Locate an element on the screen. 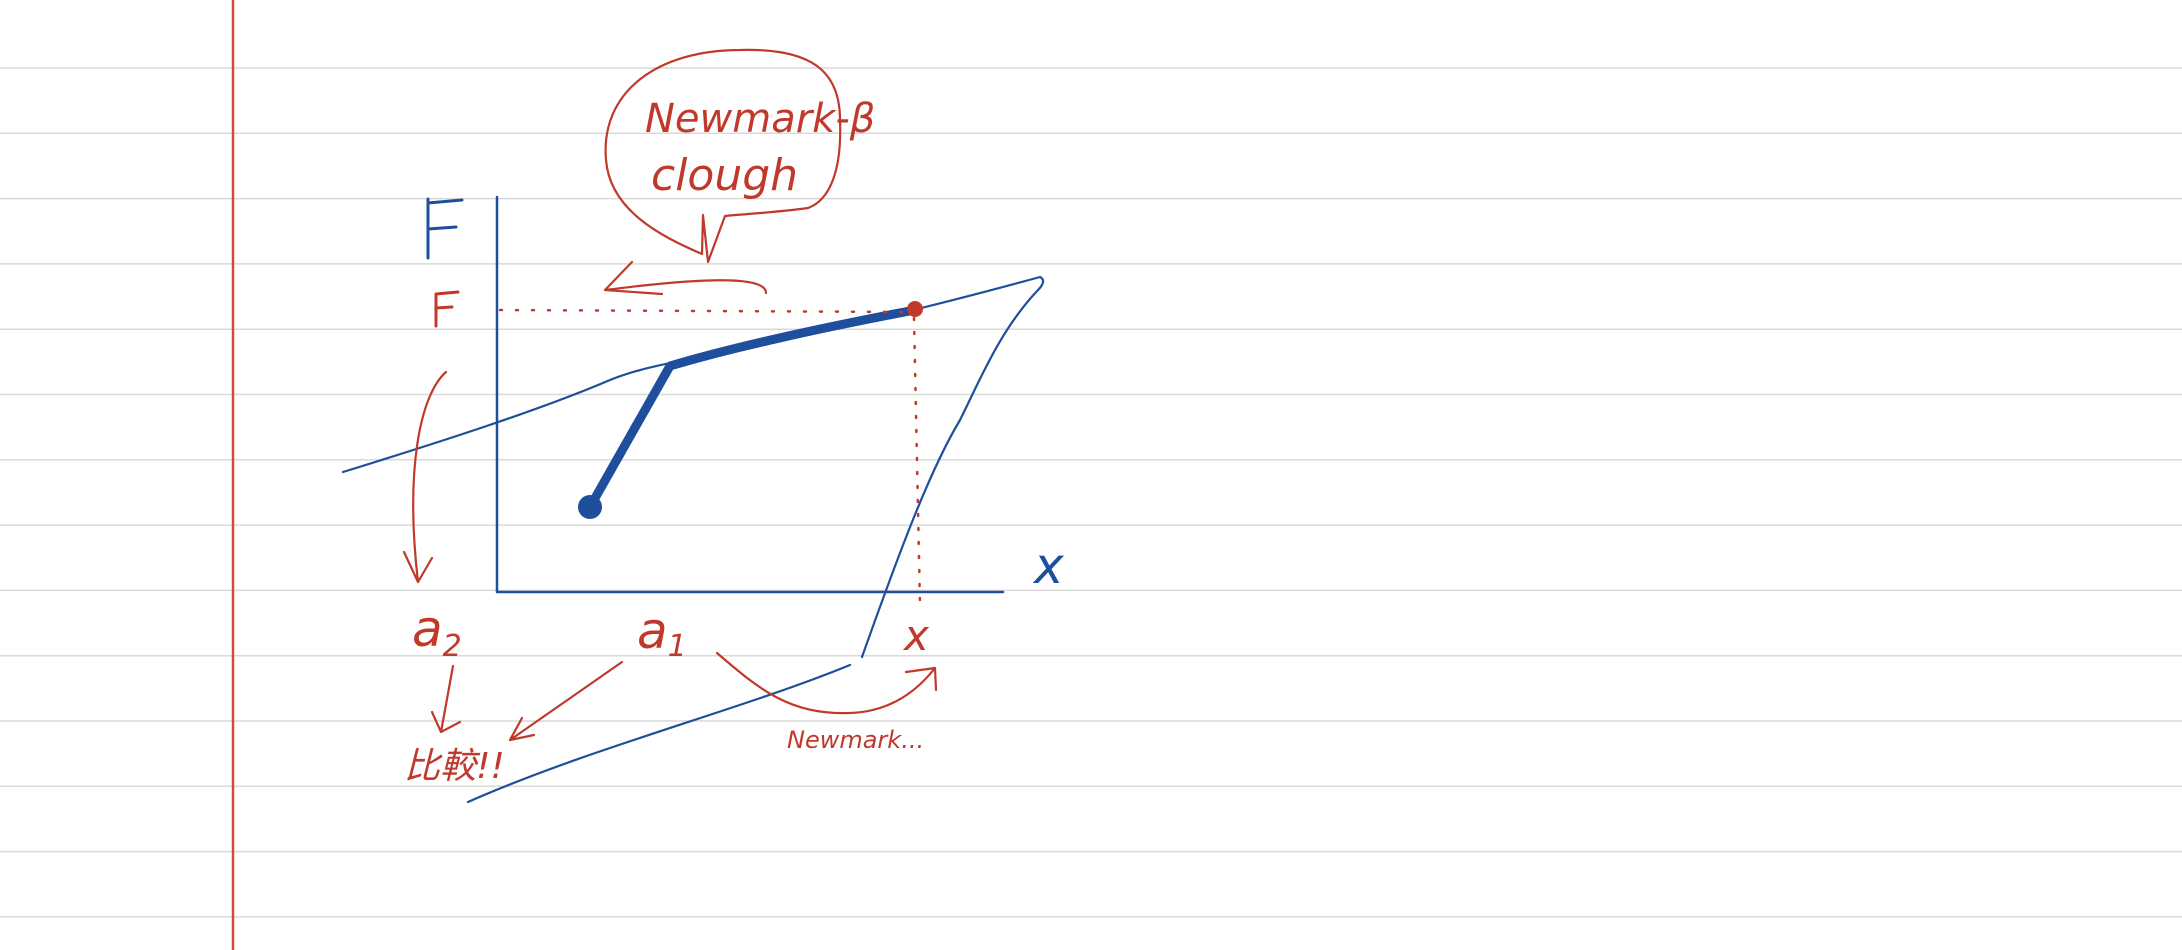 The width and height of the screenshot is (2182, 950). arrow-f-to-a2 is located at coordinates (425, 477).